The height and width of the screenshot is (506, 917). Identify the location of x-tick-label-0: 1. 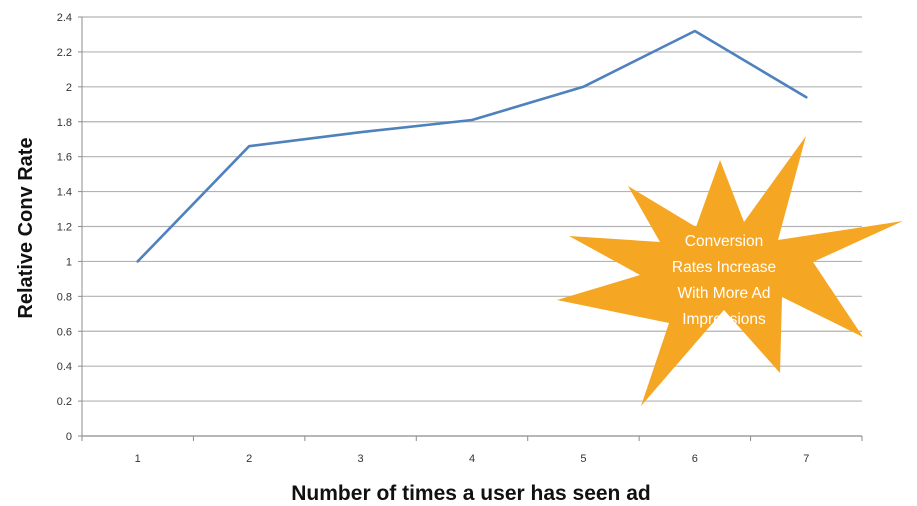
(138, 459).